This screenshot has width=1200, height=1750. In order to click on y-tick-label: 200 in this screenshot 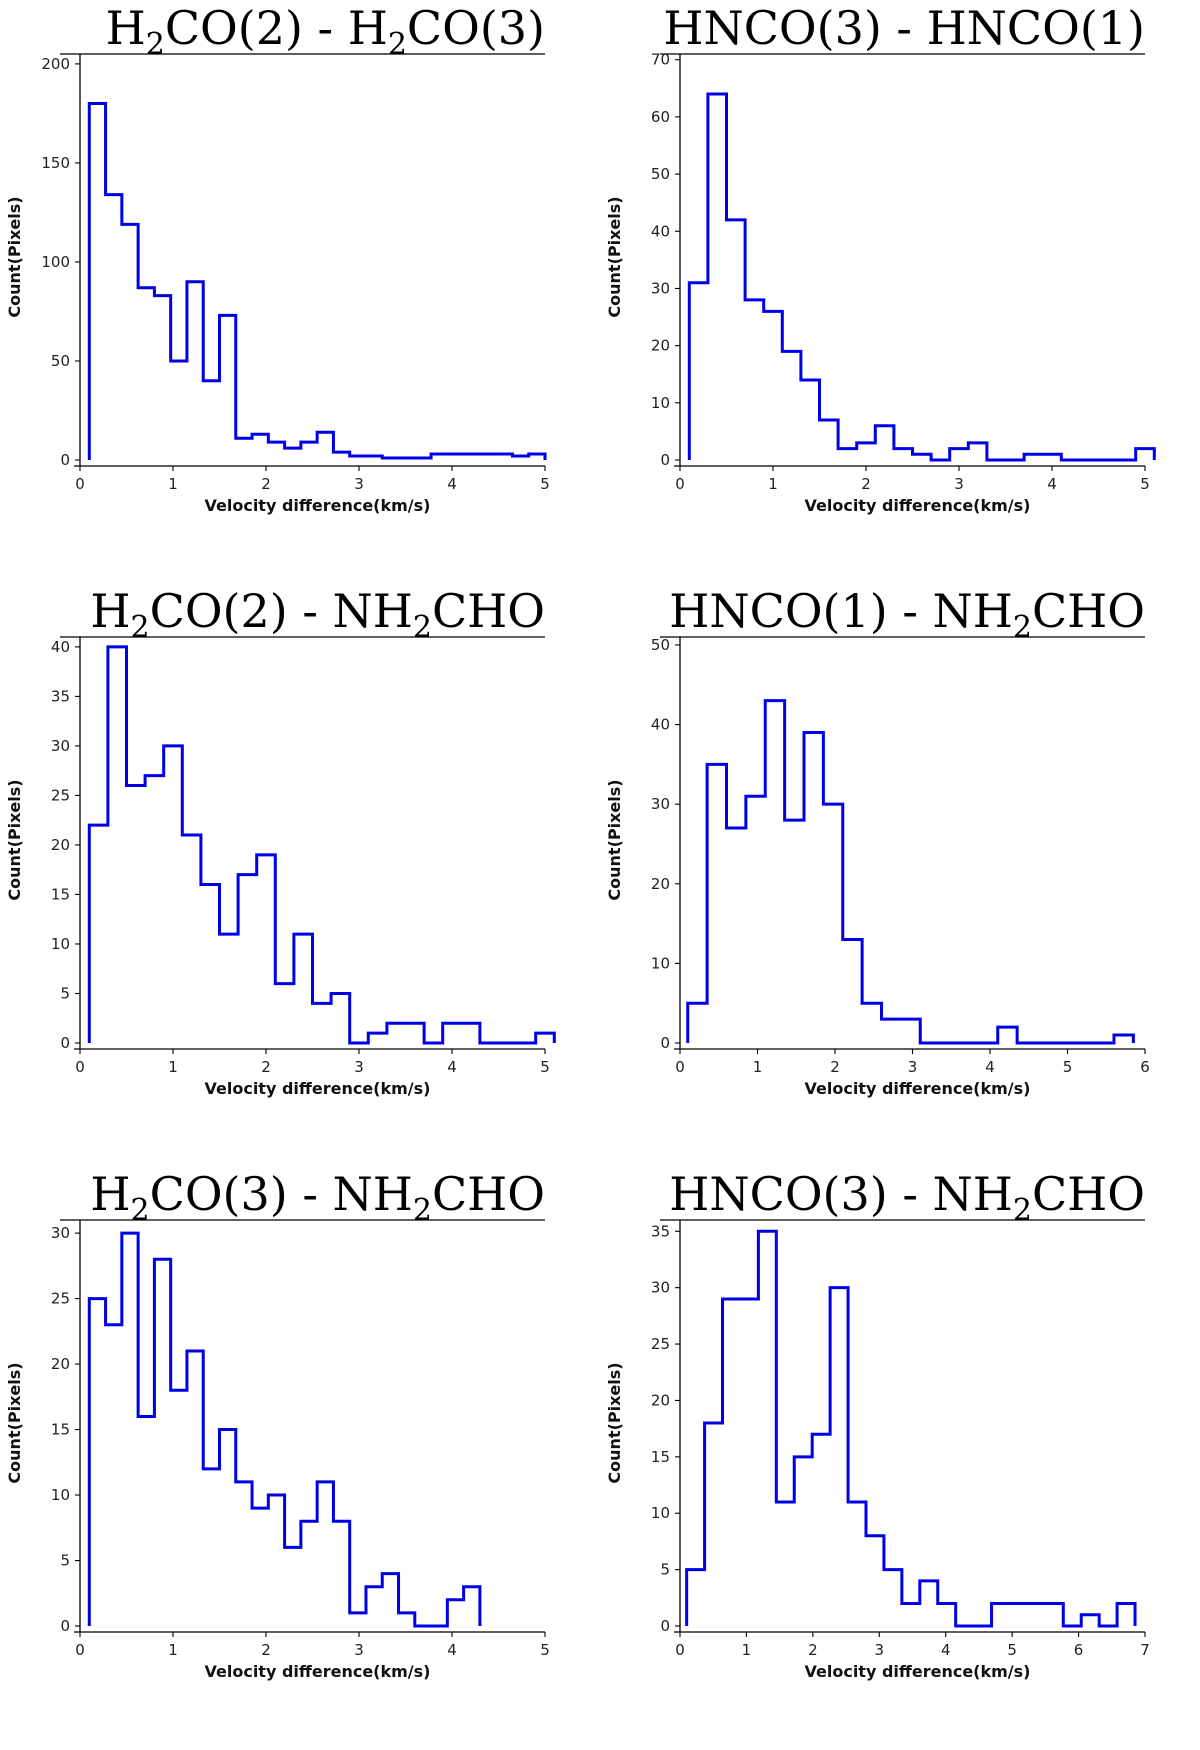, I will do `click(55, 64)`.